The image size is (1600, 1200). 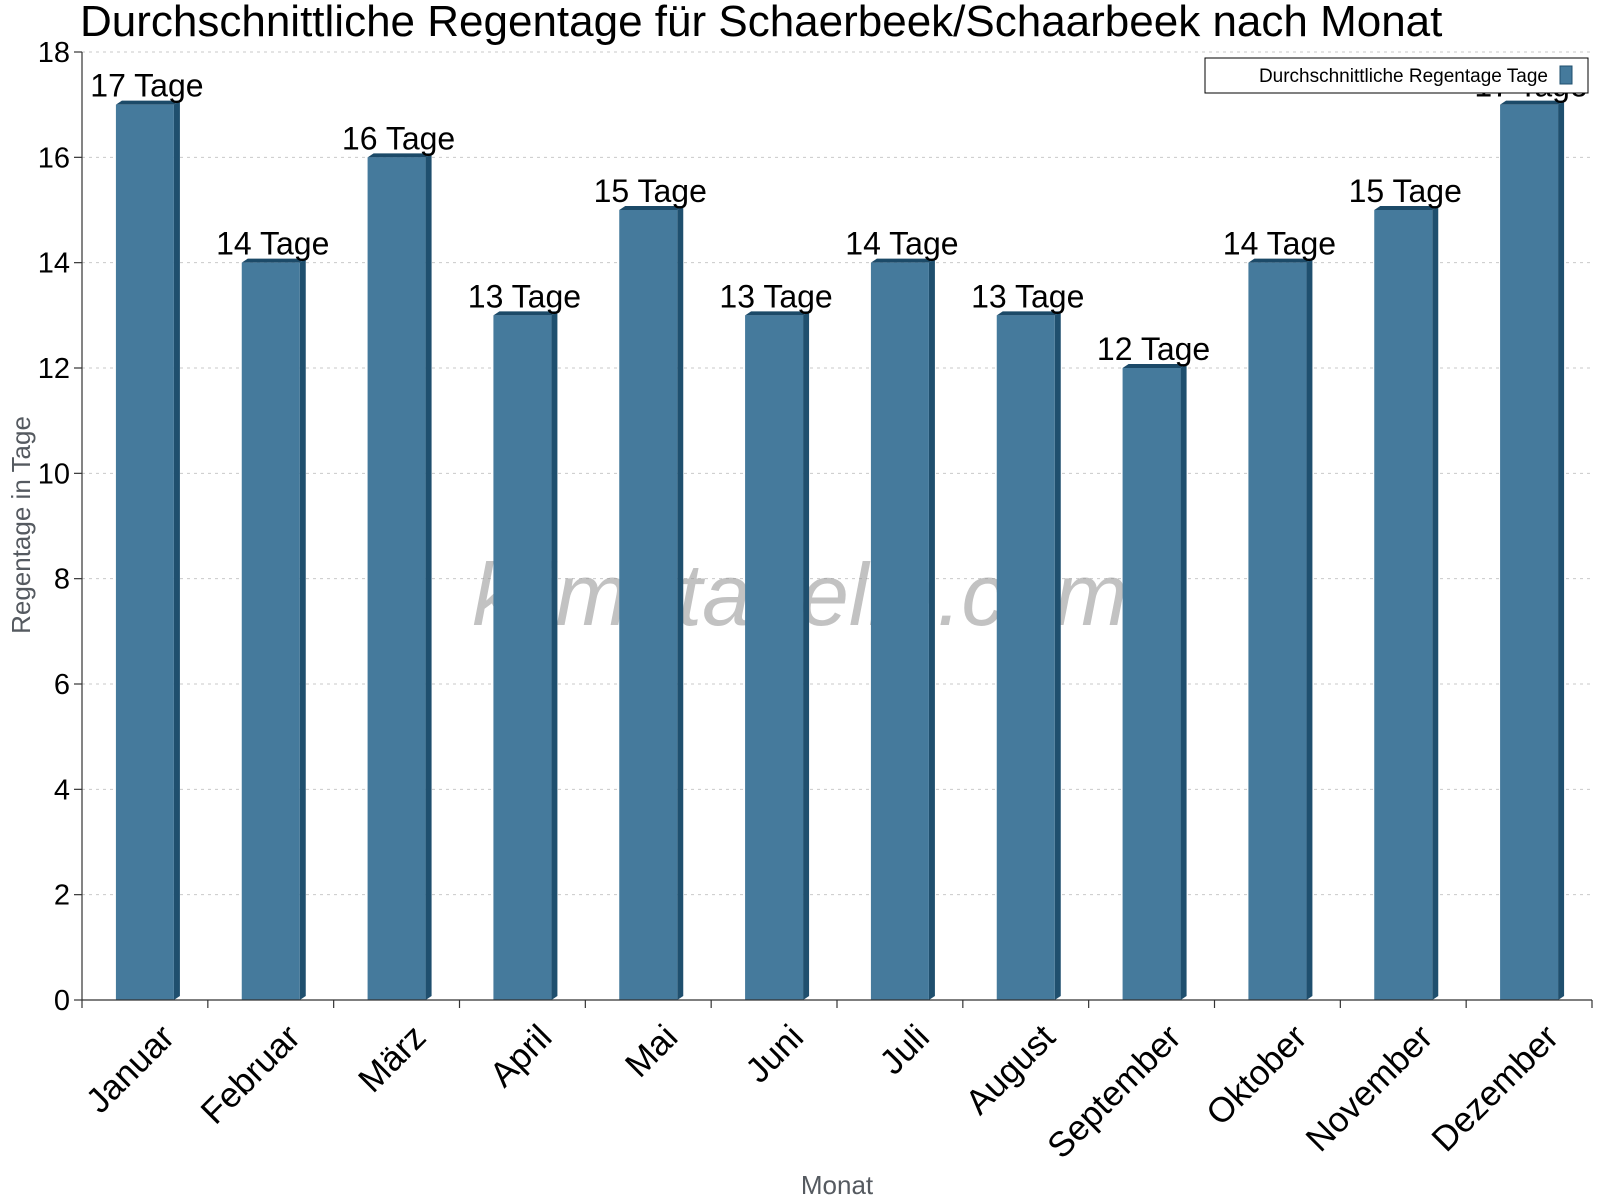 What do you see at coordinates (1153, 349) in the screenshot?
I see `bar-data-label: 12 Tage` at bounding box center [1153, 349].